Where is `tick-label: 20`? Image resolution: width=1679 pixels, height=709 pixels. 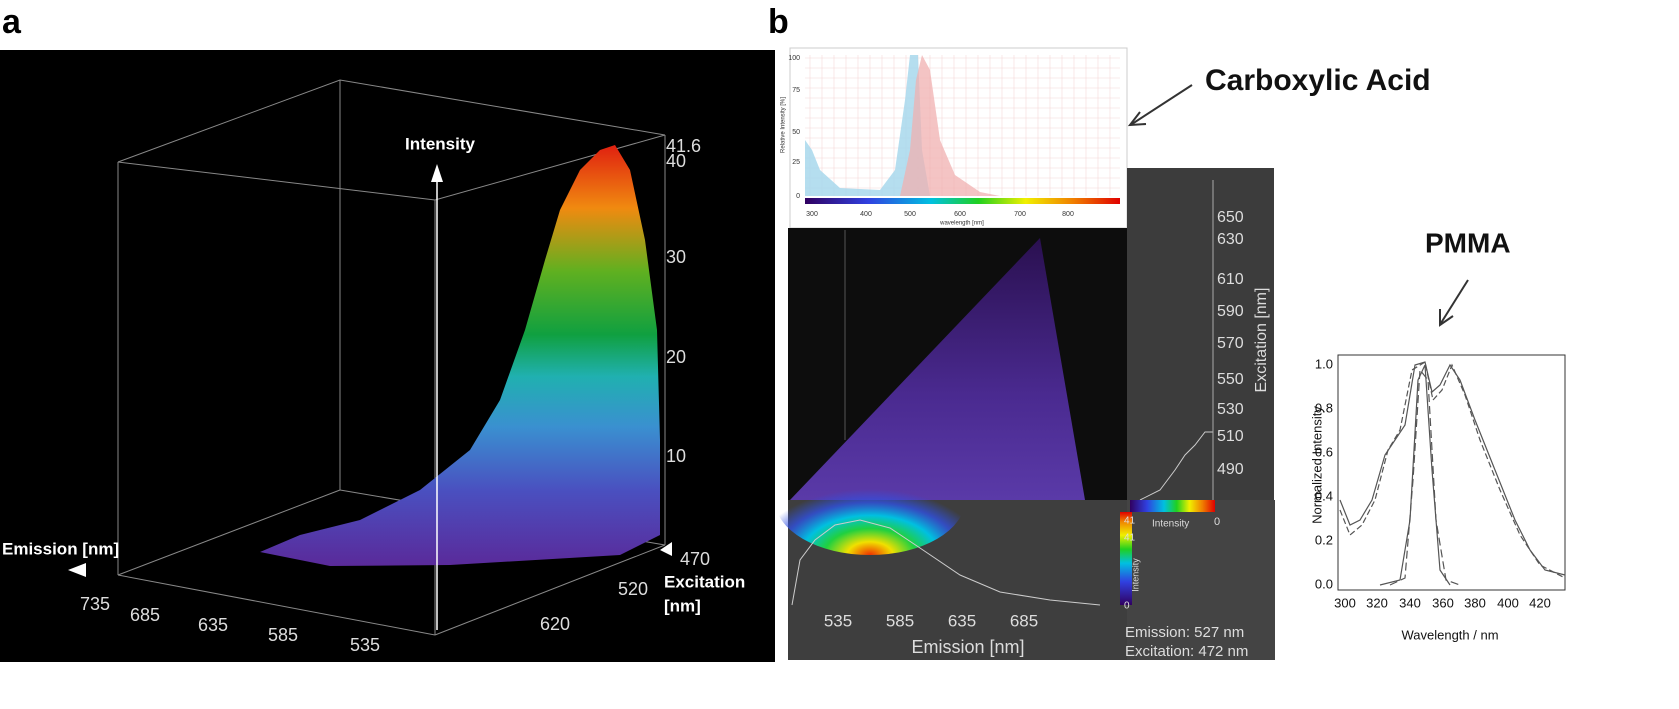
tick-label: 20 is located at coordinates (676, 357).